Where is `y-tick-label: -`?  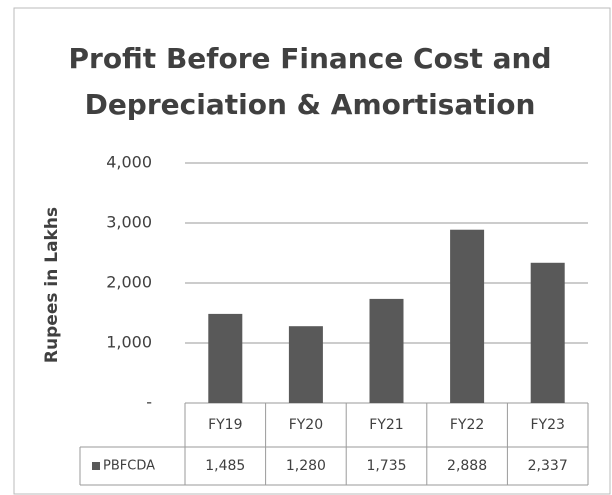
y-tick-label: - is located at coordinates (149, 402).